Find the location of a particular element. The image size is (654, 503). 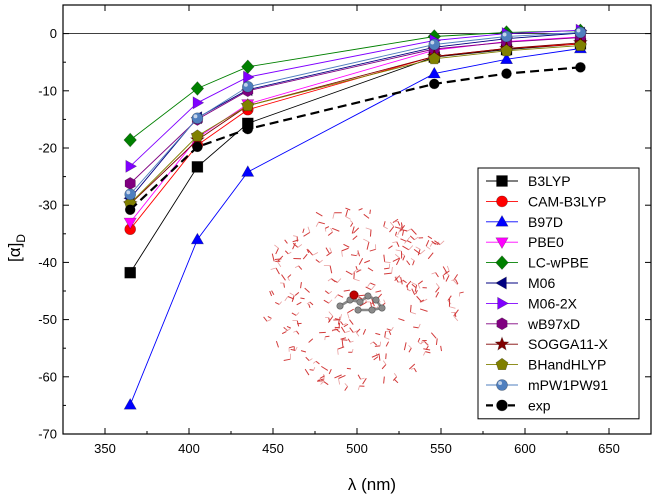

legend-entry: B3LYP is located at coordinates (528, 181).